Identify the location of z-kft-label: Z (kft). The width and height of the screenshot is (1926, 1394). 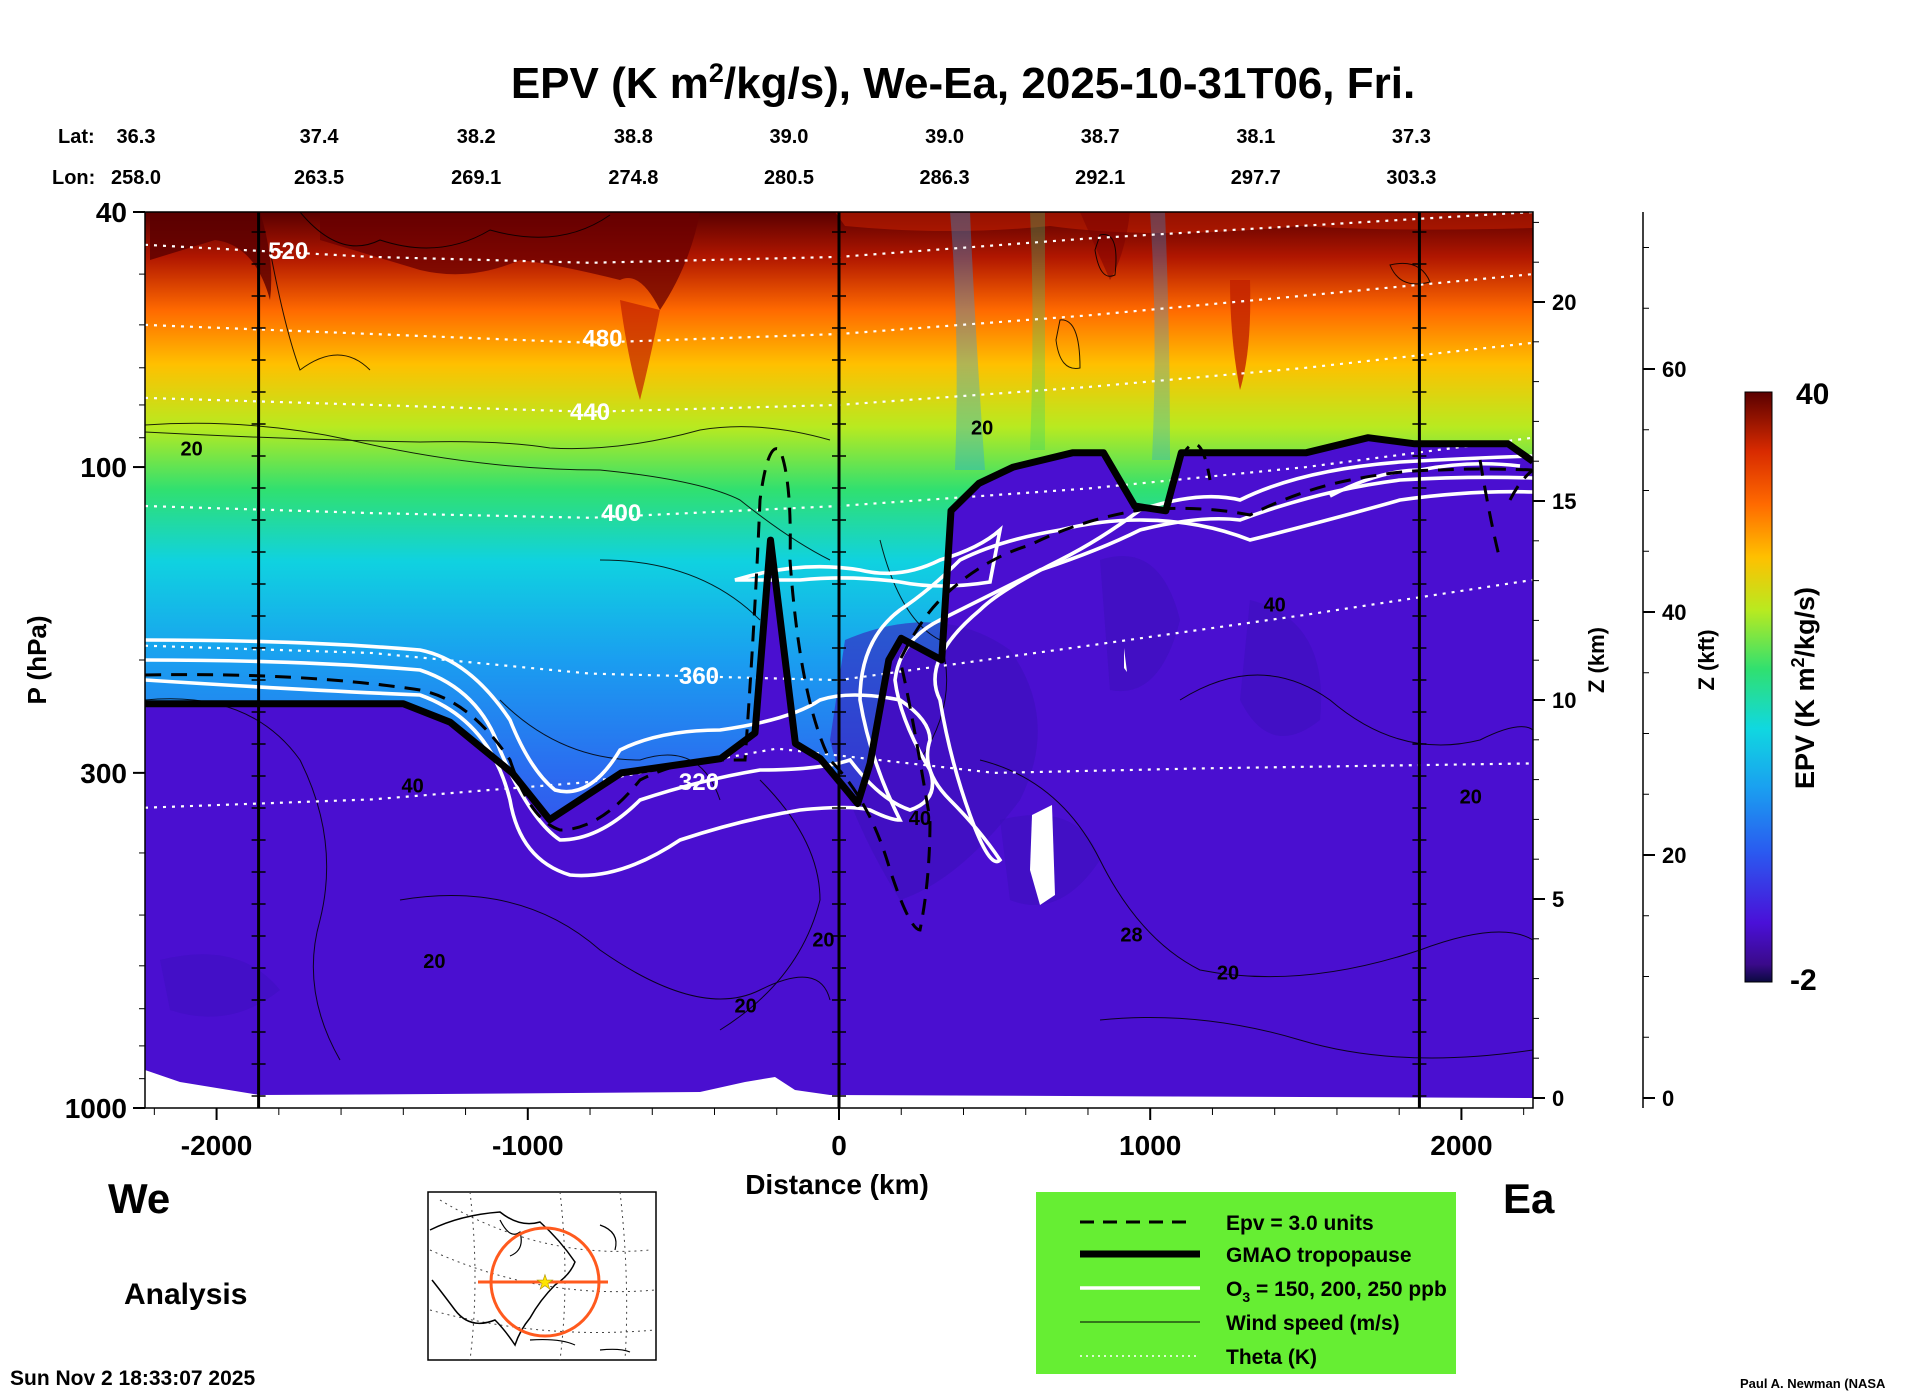
(1706, 659).